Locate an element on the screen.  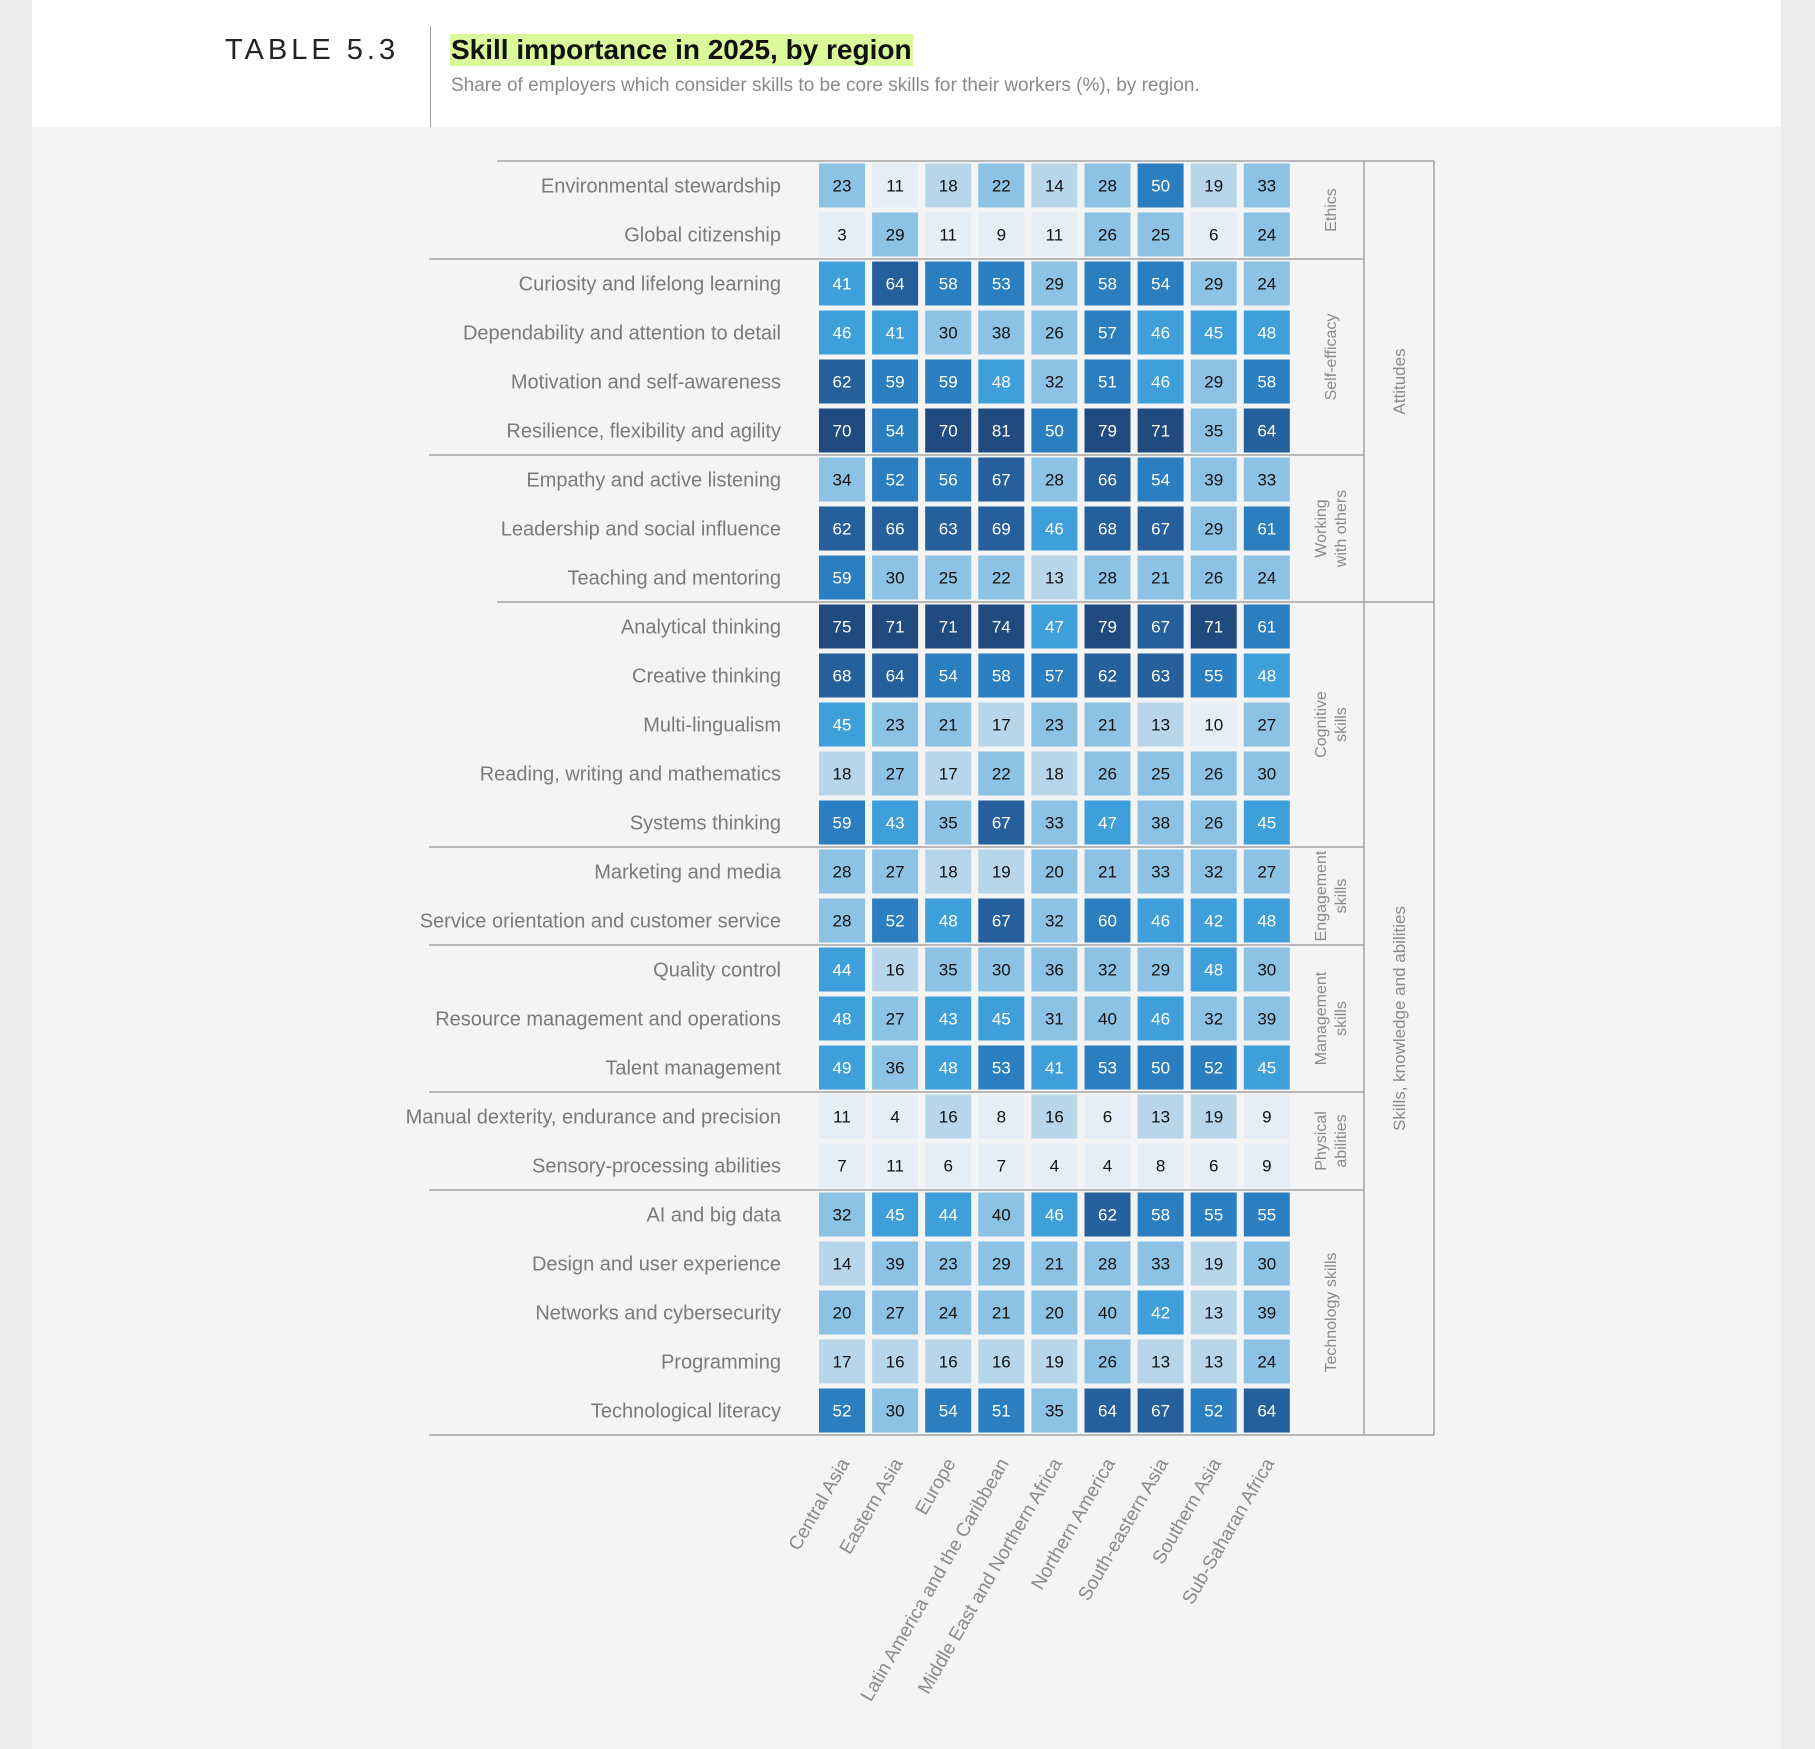
row-label: Creative thinking is located at coordinates (706, 677).